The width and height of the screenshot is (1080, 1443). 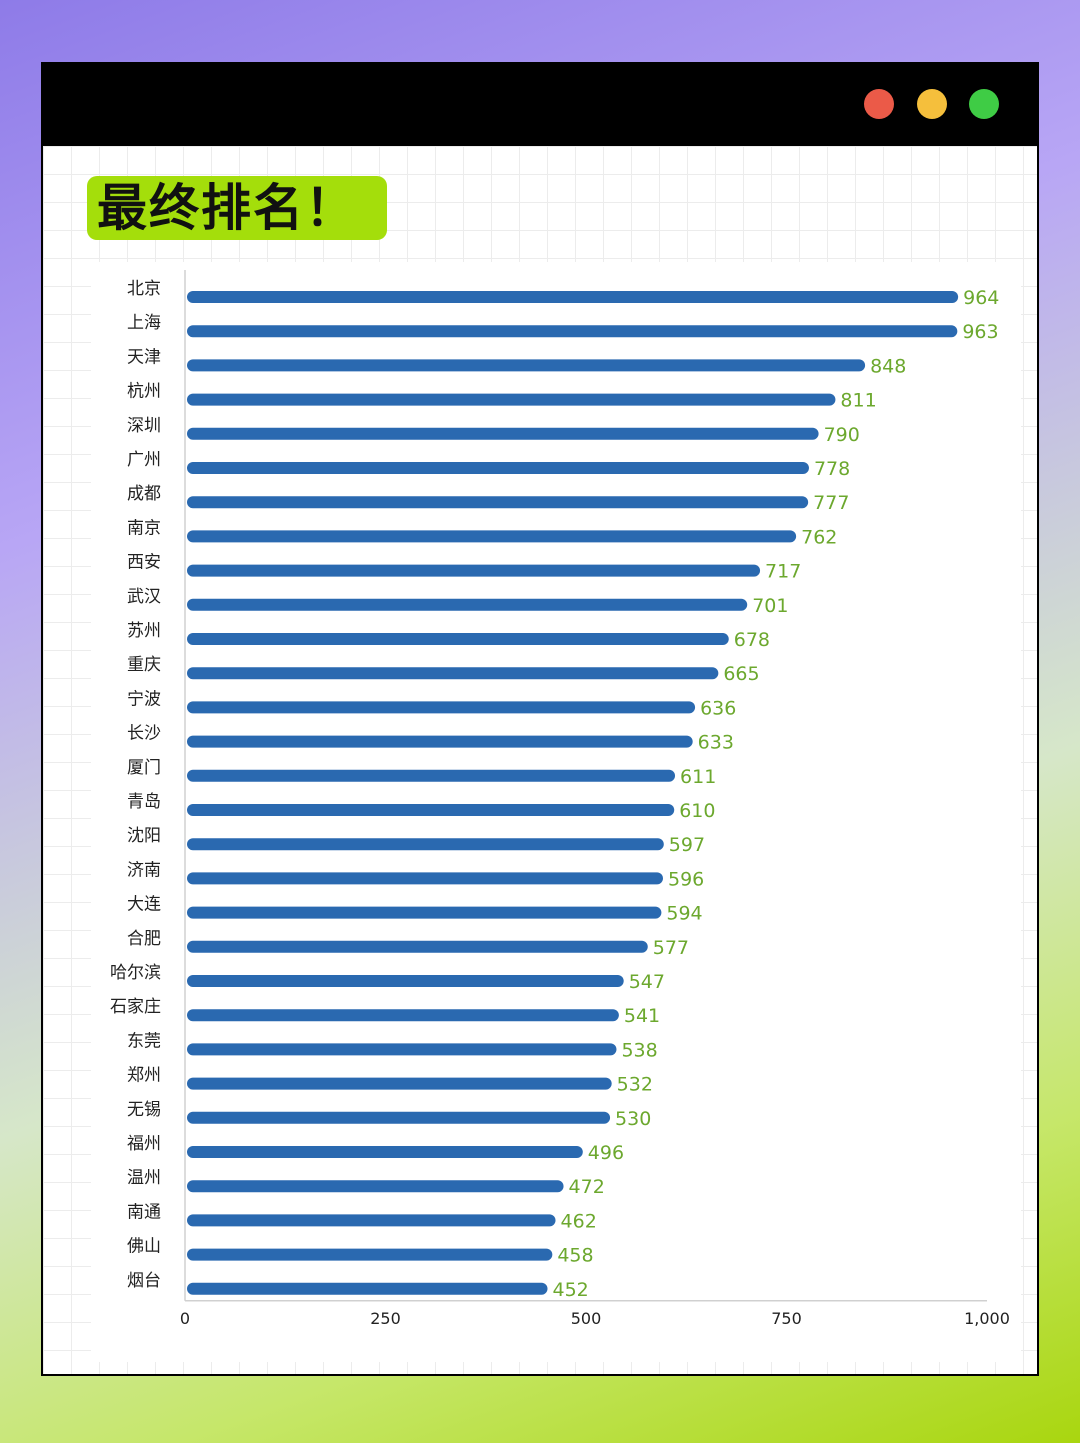 What do you see at coordinates (783, 572) in the screenshot?
I see `value-label: 717` at bounding box center [783, 572].